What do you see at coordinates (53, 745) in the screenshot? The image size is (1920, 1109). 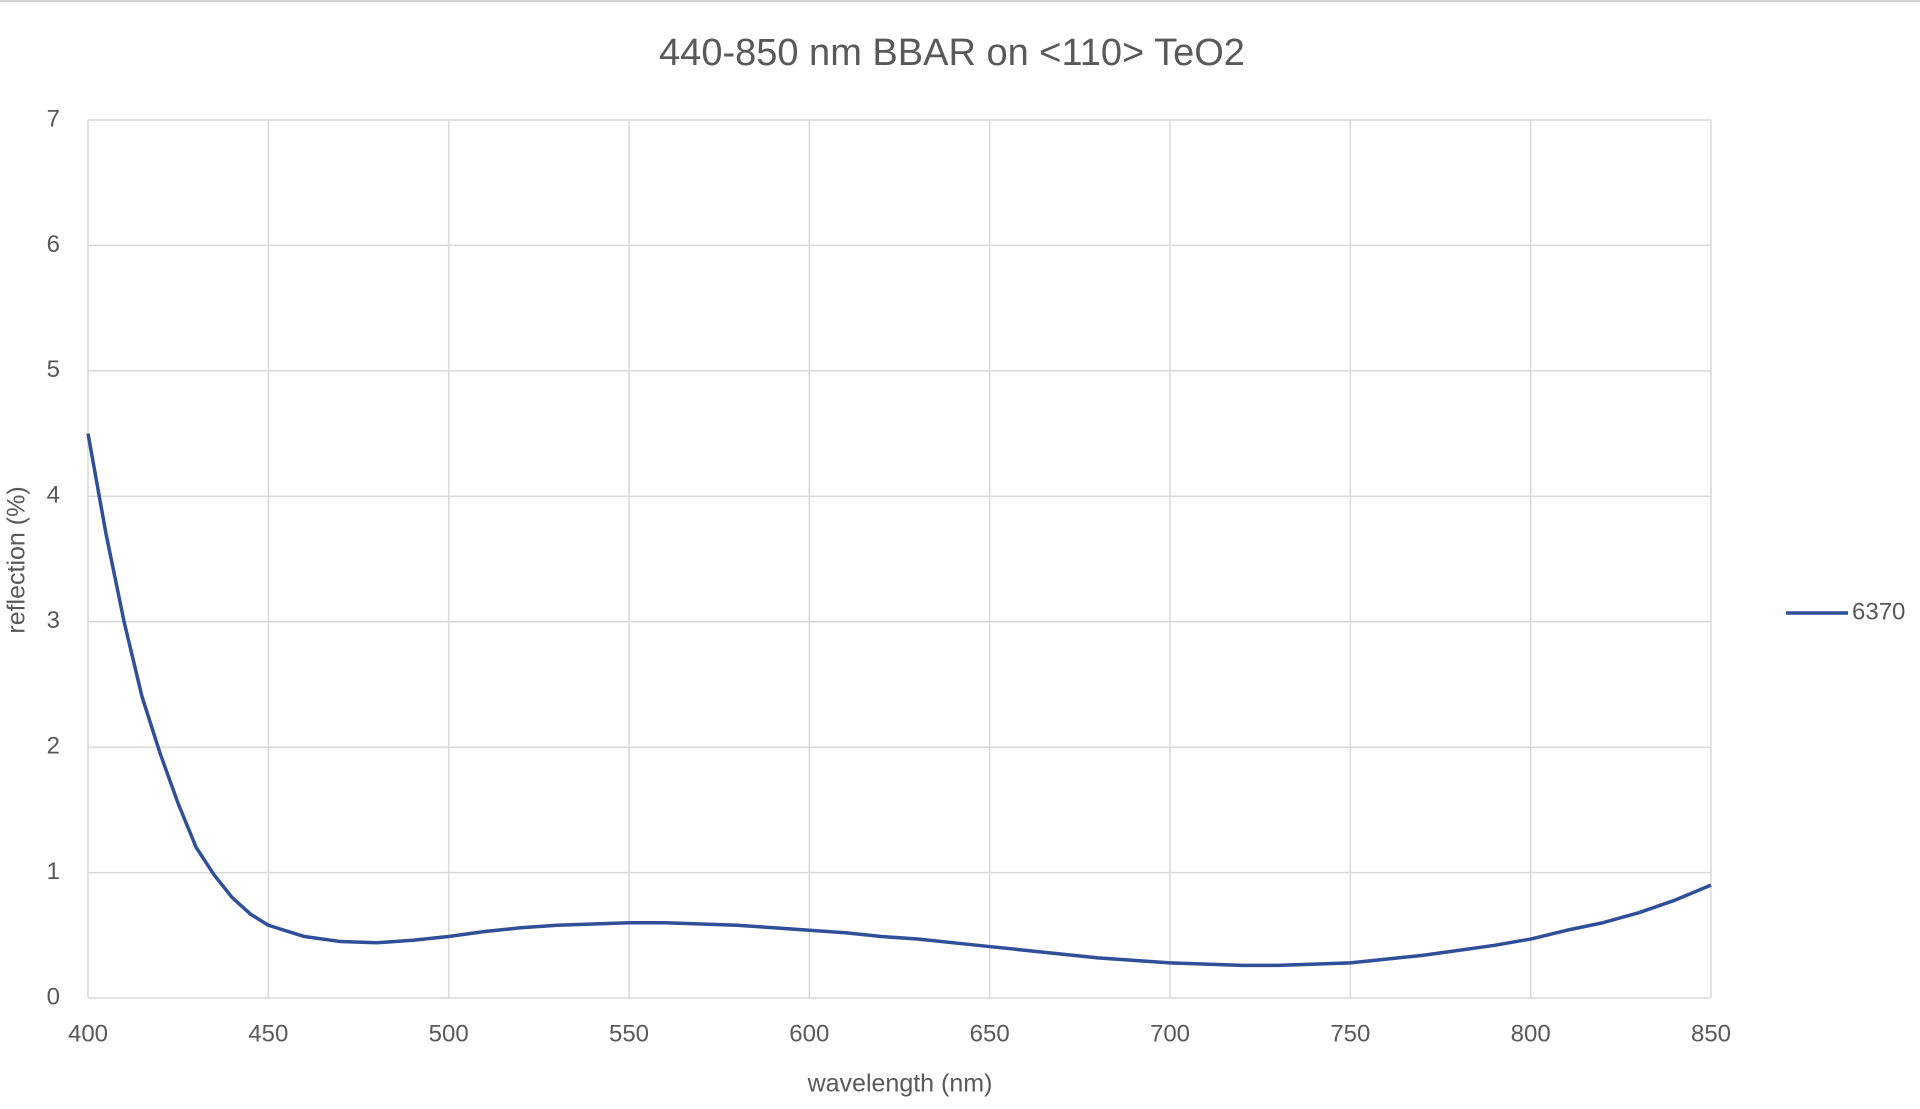 I see `y-tick-label: 2` at bounding box center [53, 745].